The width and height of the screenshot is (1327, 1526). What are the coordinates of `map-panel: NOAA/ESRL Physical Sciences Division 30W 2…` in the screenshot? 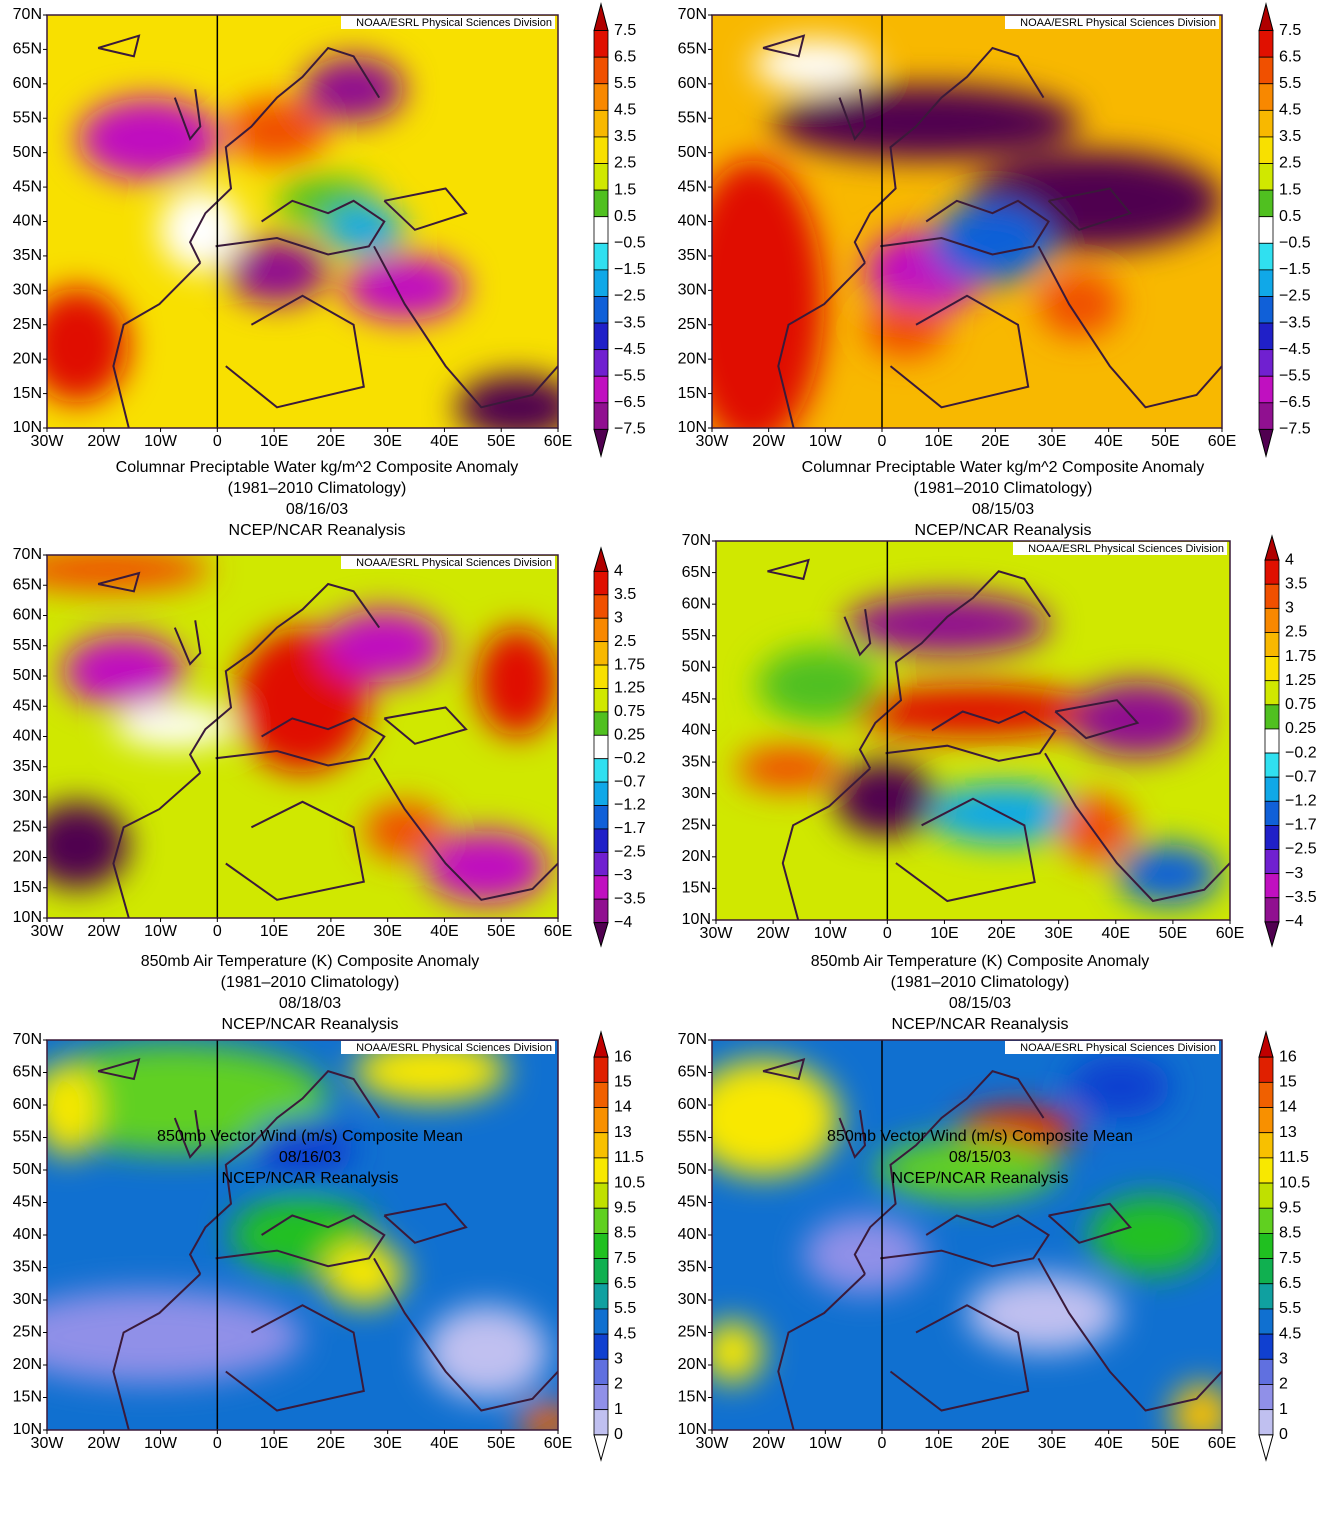 It's located at (994, 1246).